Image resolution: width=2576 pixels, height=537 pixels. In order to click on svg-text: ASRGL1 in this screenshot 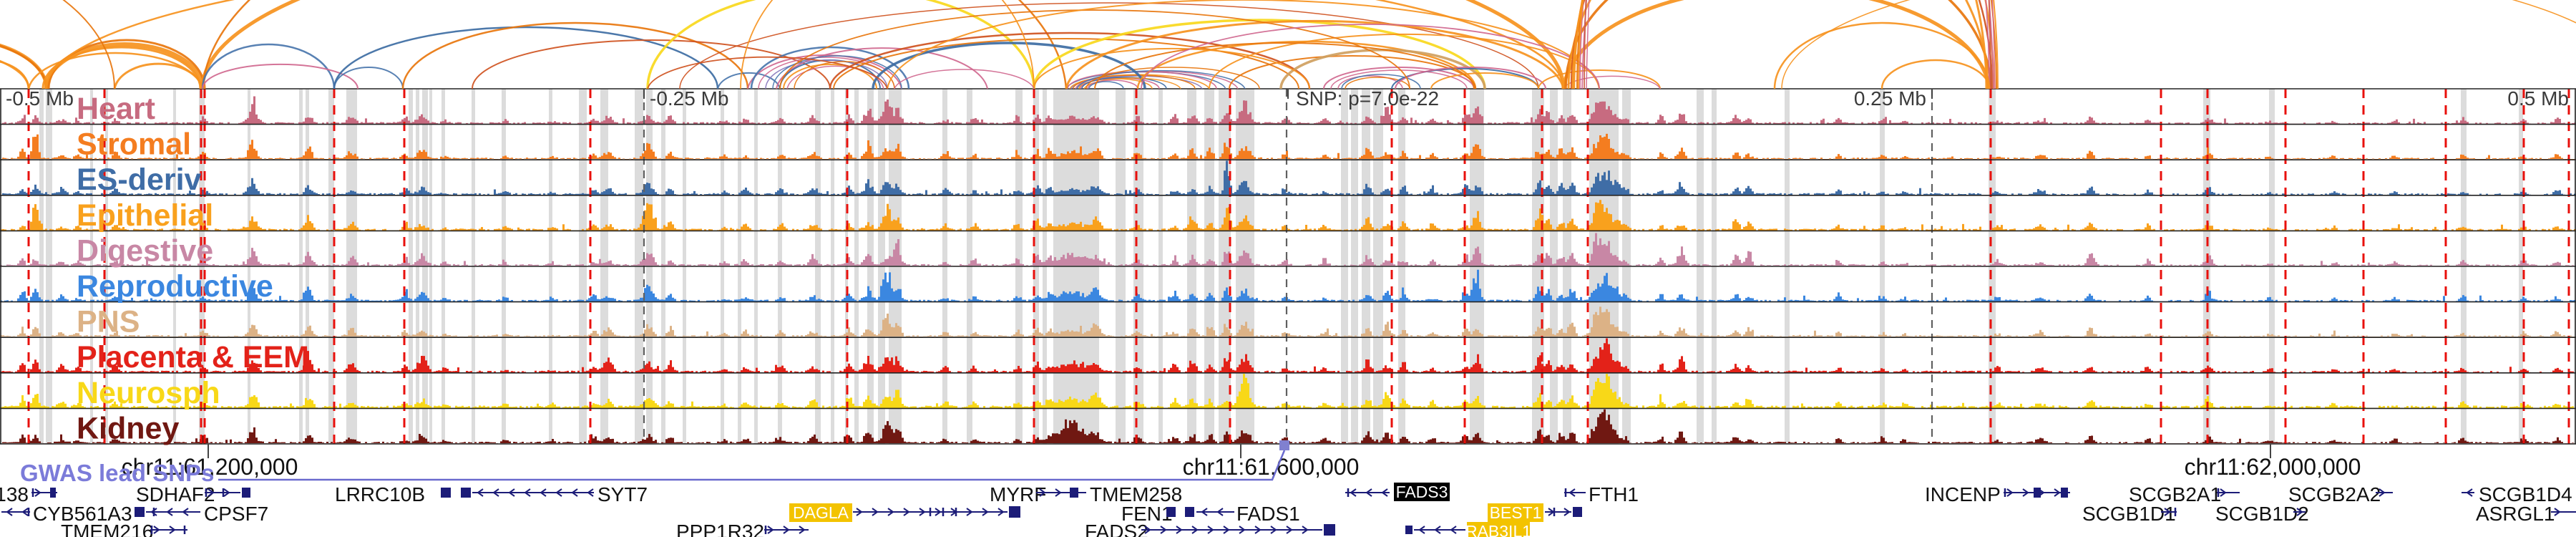, I will do `click(2515, 514)`.